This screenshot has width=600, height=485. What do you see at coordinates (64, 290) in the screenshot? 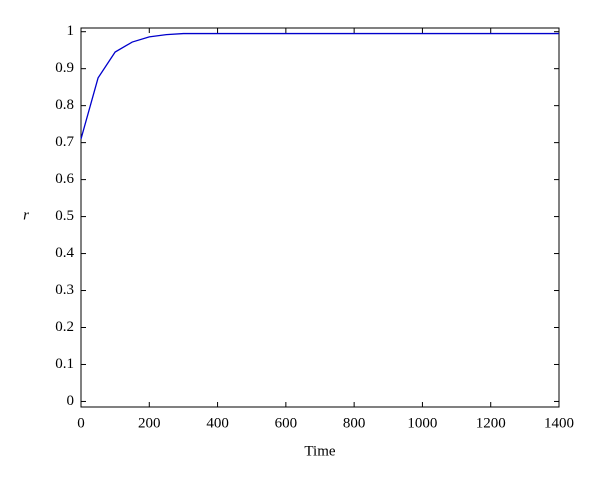
I see `y-tick-label: 0.3` at bounding box center [64, 290].